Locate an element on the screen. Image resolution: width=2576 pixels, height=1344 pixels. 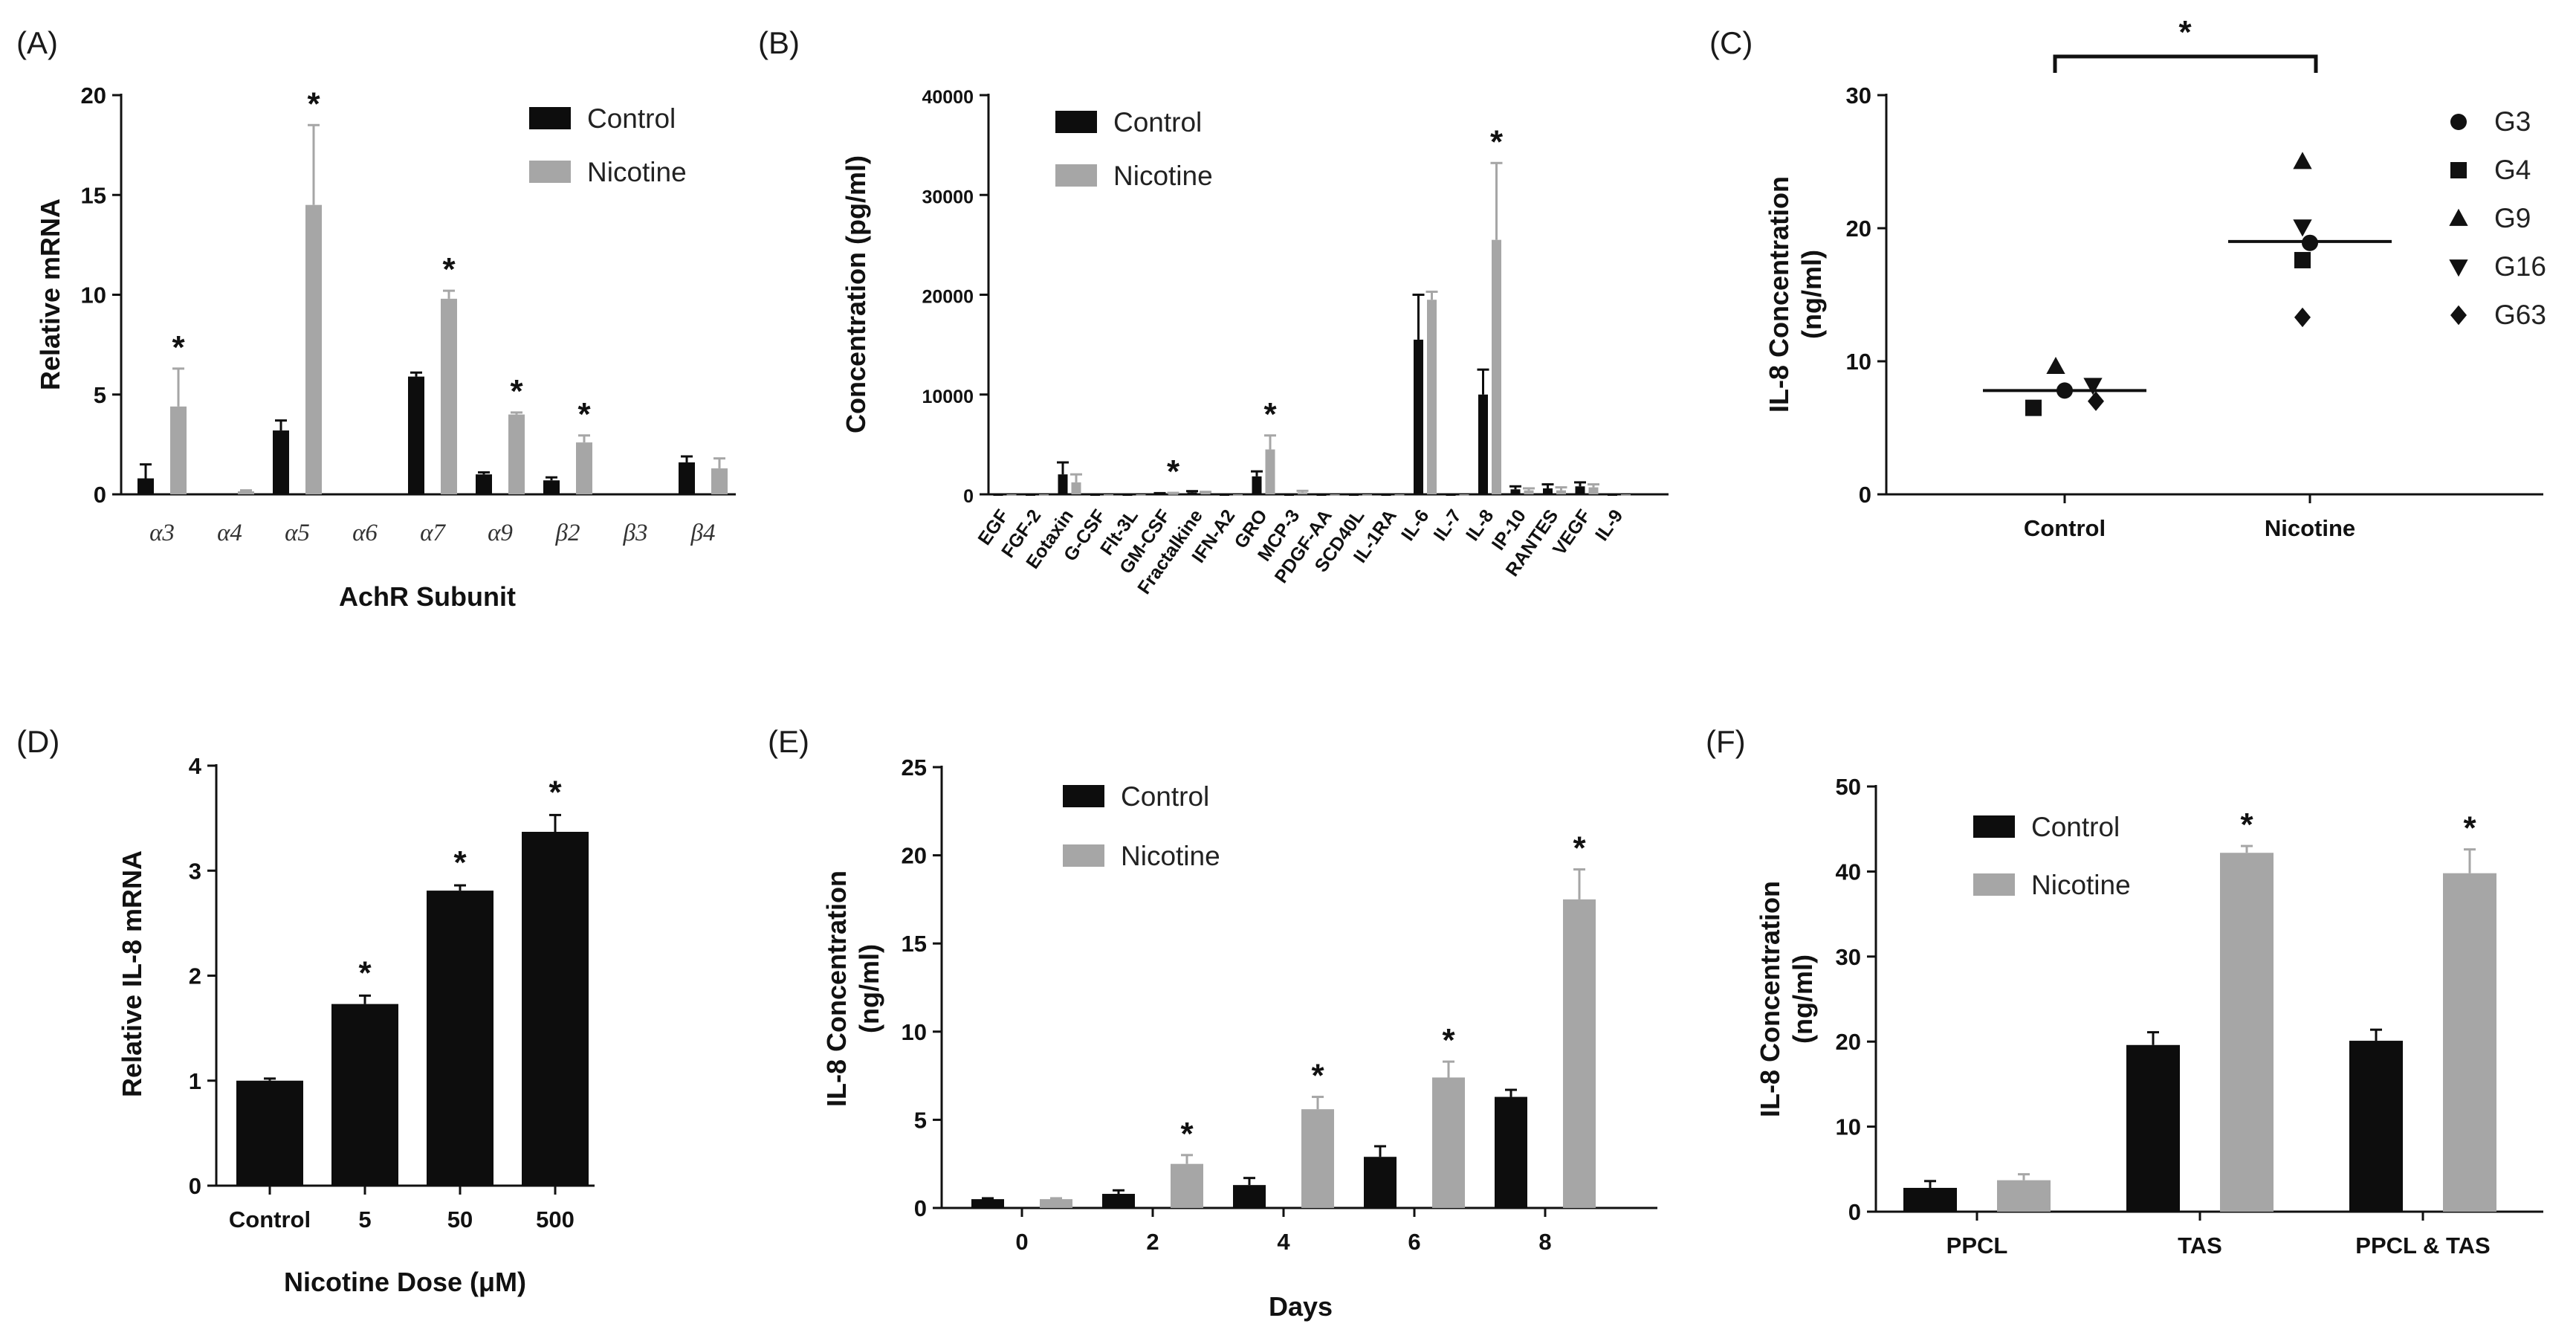
panel-f-y-axis-title-line: (ng/ml) is located at coordinates (1802, 999).